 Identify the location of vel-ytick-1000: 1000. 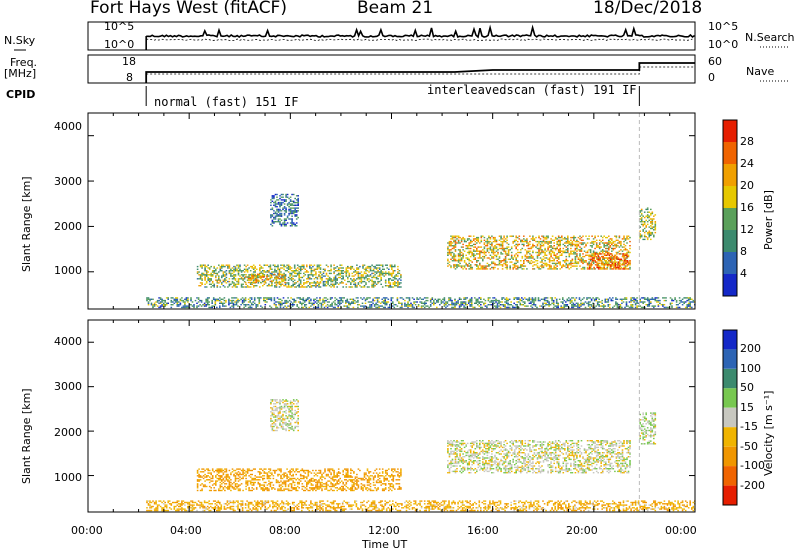
(68, 477).